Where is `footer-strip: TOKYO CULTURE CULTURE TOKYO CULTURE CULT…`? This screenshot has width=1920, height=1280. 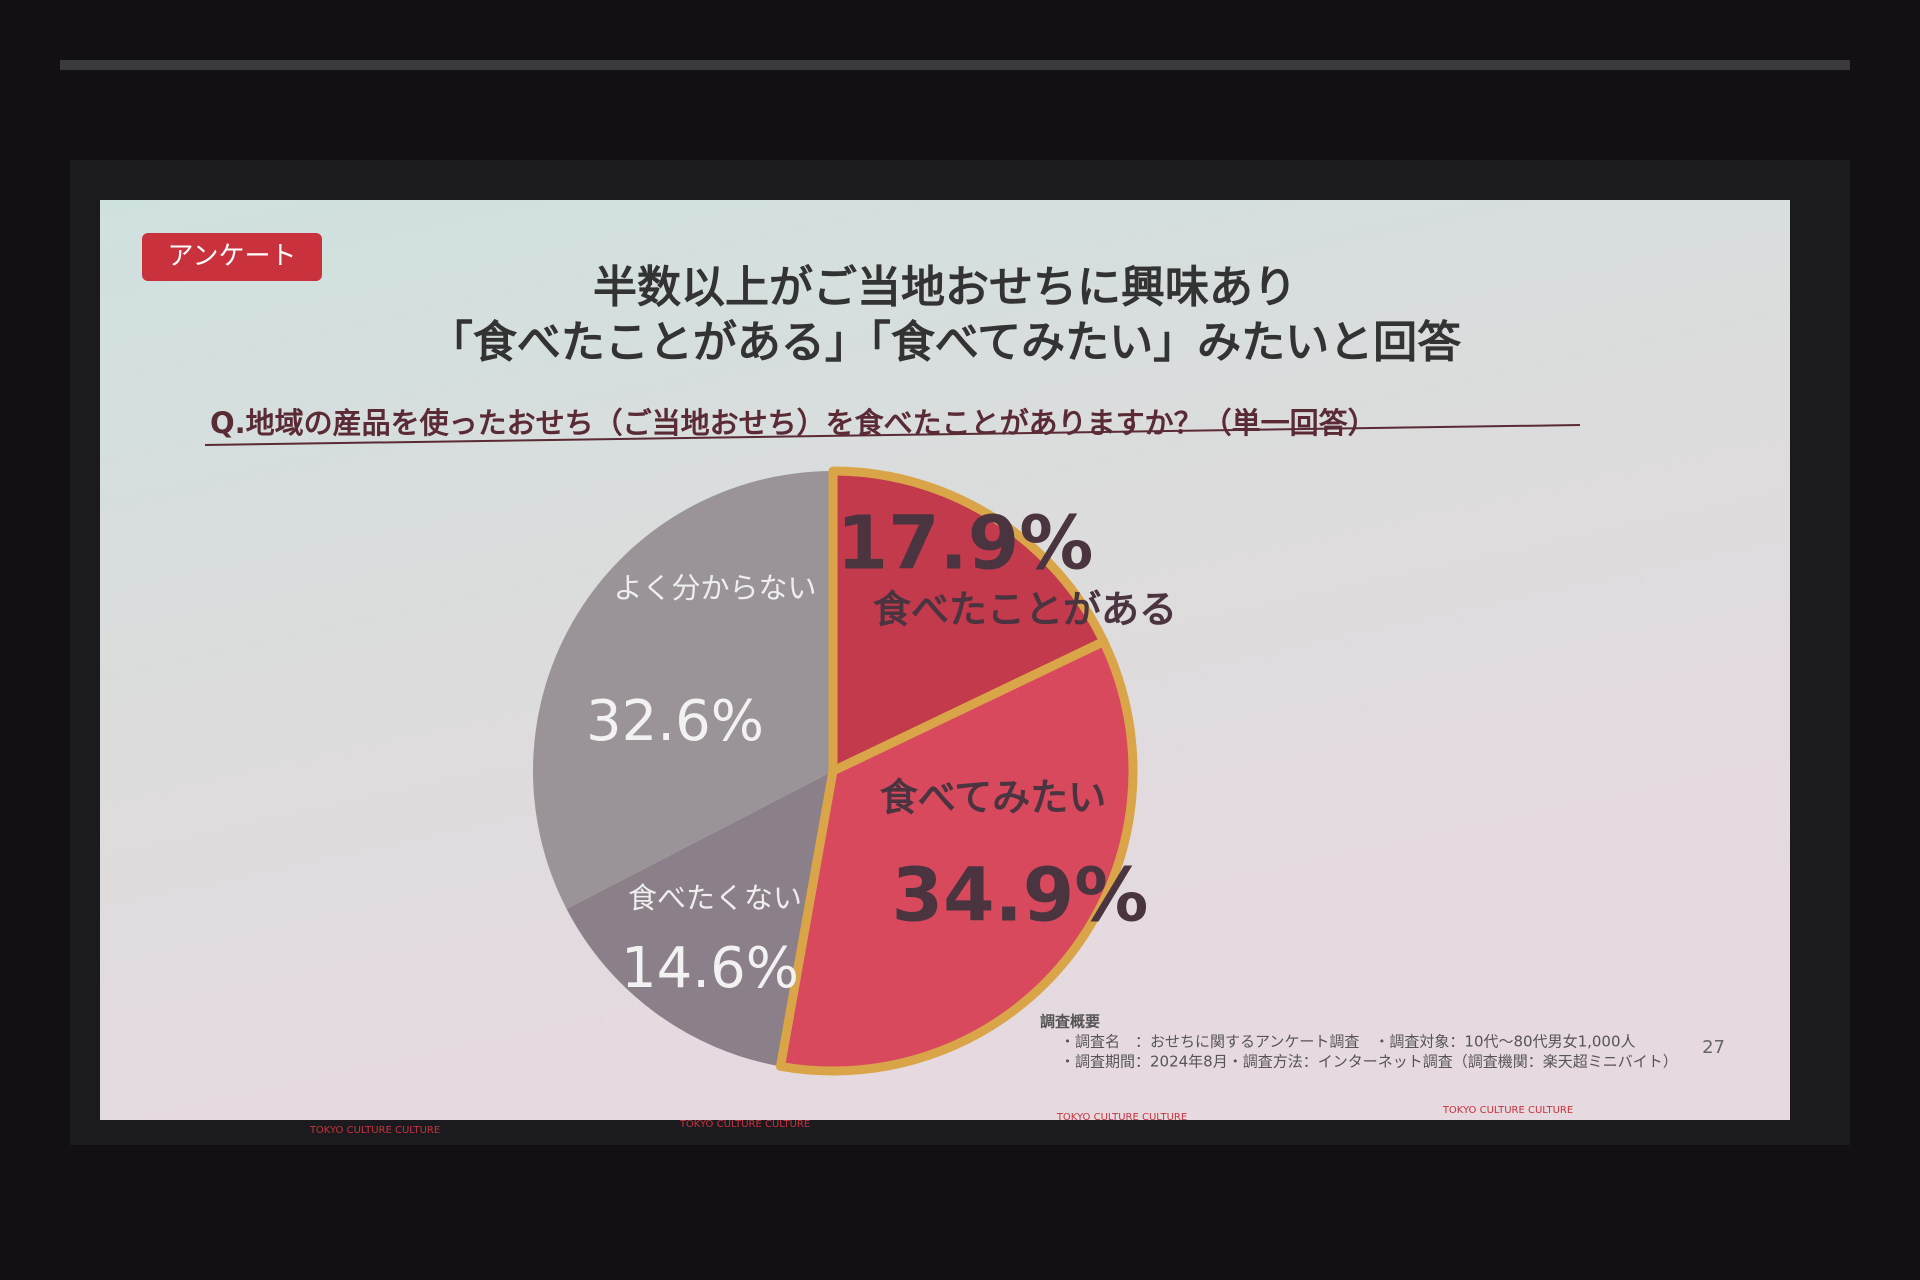
footer-strip: TOKYO CULTURE CULTURE TOKYO CULTURE CULT… is located at coordinates (941, 1120).